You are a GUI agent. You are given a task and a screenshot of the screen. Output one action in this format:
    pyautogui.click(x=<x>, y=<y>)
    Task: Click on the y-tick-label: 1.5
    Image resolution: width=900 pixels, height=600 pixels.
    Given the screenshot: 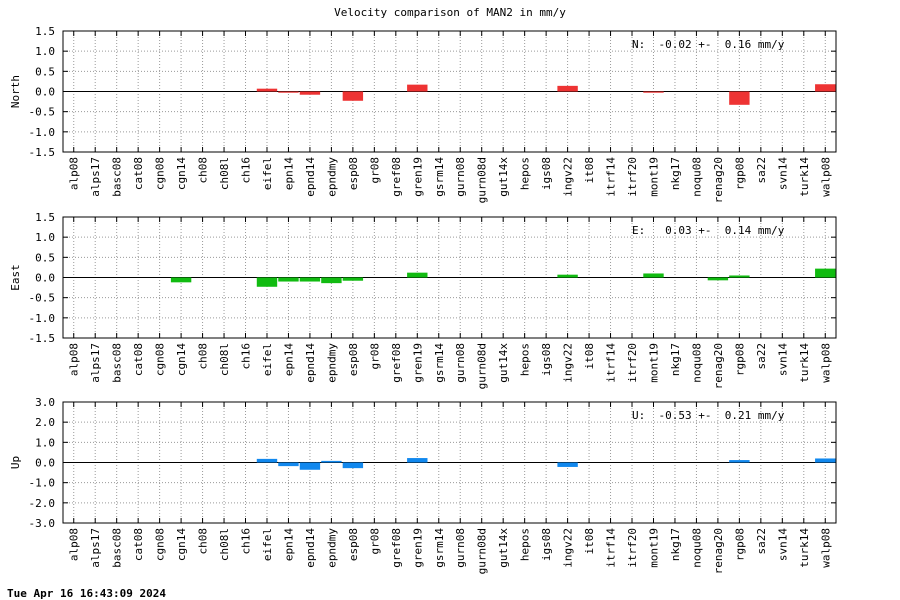 What is the action you would take?
    pyautogui.click(x=45, y=217)
    